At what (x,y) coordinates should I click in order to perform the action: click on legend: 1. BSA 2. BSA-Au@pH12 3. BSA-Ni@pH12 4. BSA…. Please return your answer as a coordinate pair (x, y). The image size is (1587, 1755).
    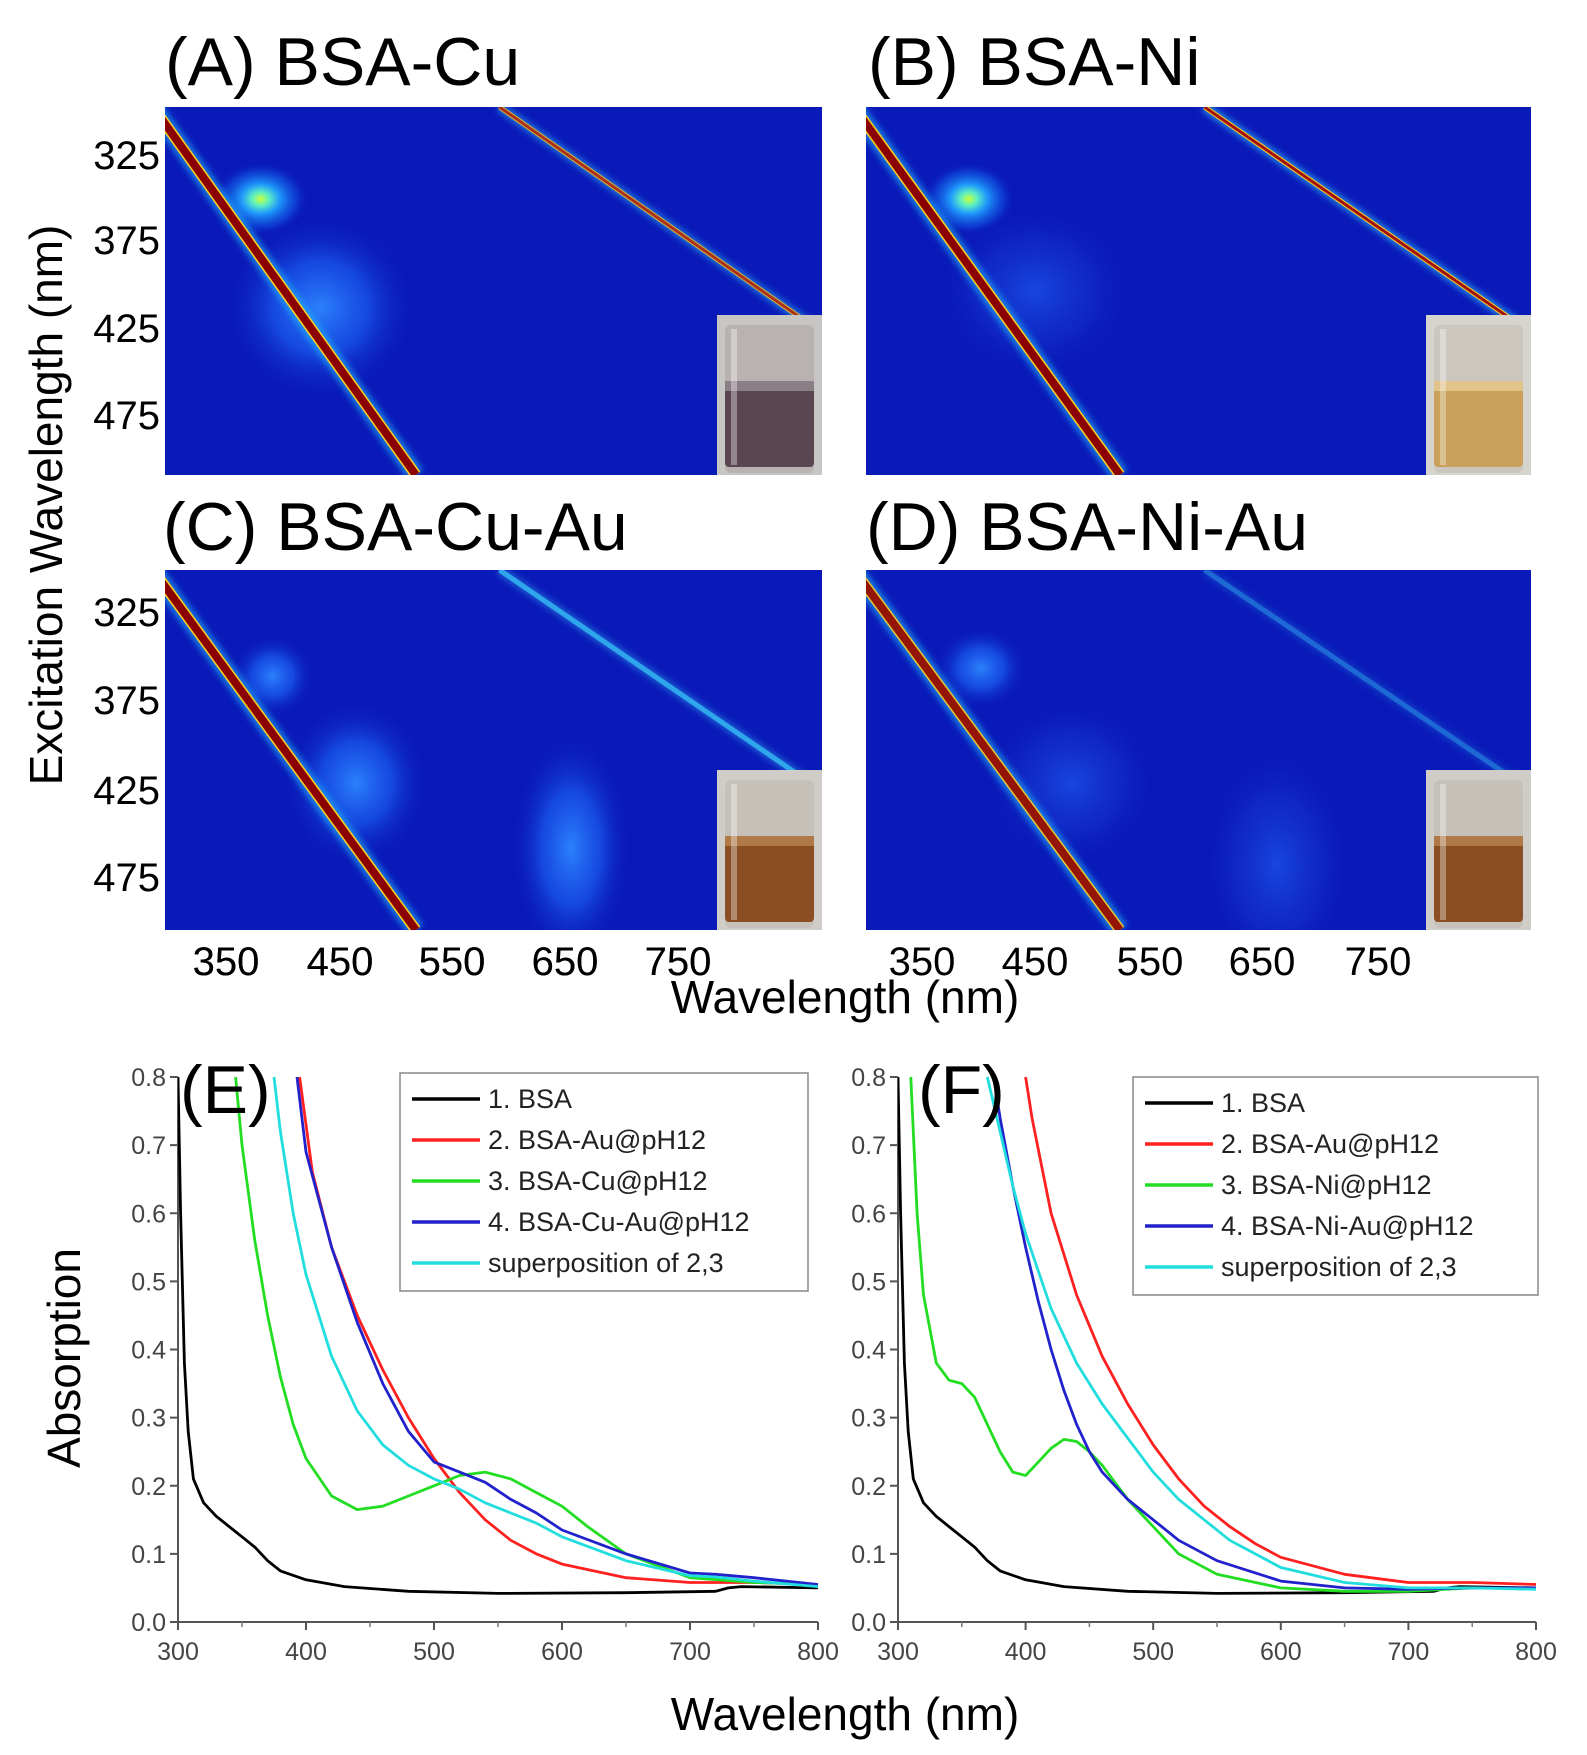
    Looking at the image, I should click on (1335, 1186).